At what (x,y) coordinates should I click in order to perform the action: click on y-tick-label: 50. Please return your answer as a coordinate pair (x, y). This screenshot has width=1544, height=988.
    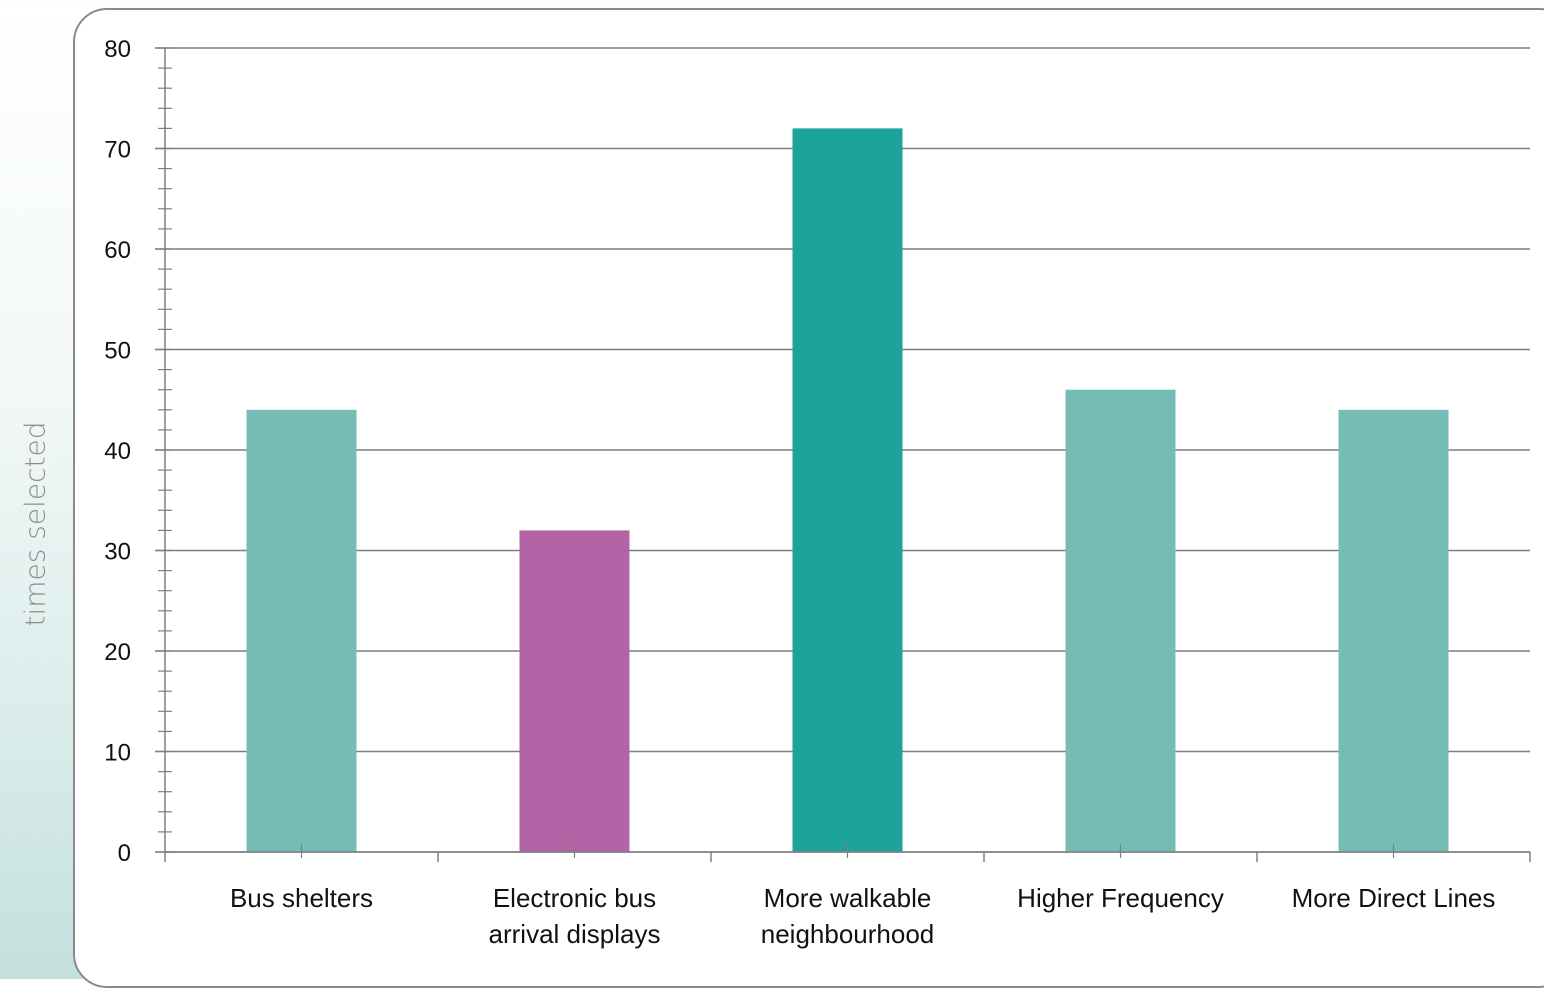
    Looking at the image, I should click on (117, 351).